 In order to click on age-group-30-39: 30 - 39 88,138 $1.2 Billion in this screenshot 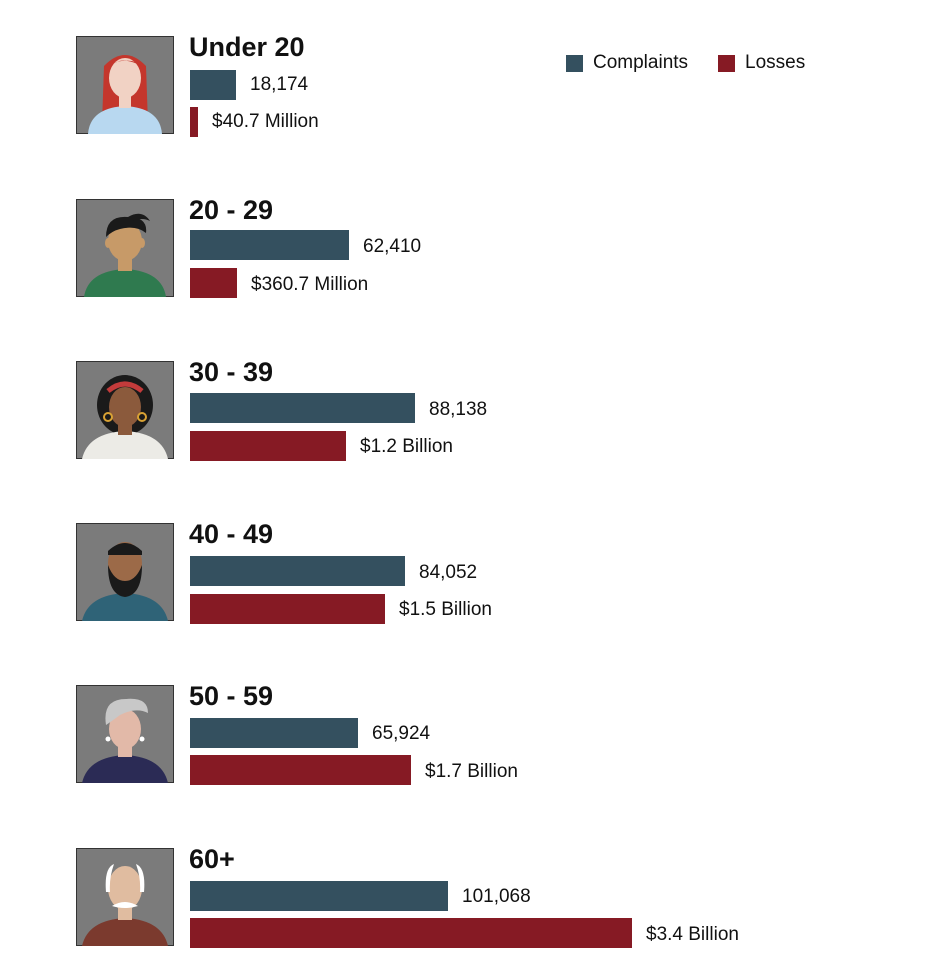, I will do `click(465, 419)`.